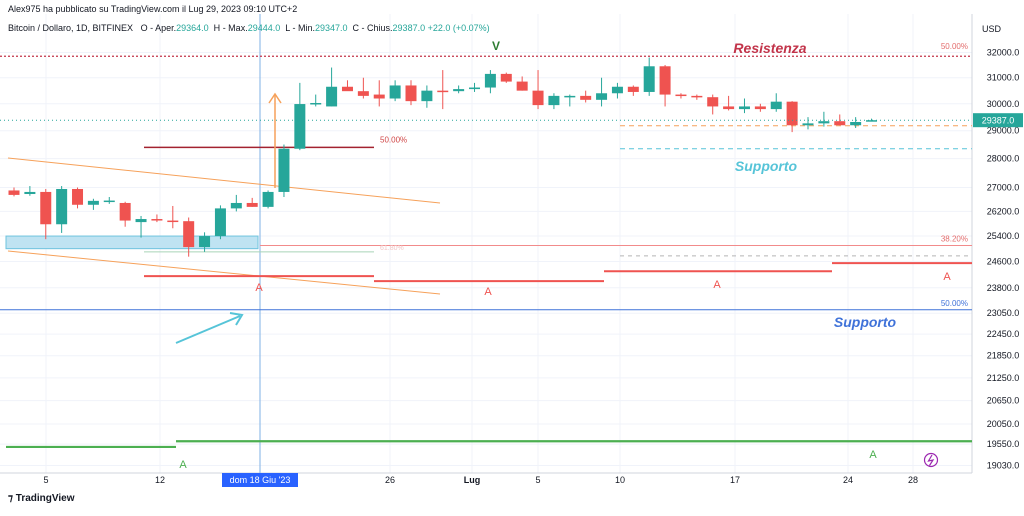 This screenshot has width=1024, height=516. I want to click on channel-upper-line, so click(224, 180).